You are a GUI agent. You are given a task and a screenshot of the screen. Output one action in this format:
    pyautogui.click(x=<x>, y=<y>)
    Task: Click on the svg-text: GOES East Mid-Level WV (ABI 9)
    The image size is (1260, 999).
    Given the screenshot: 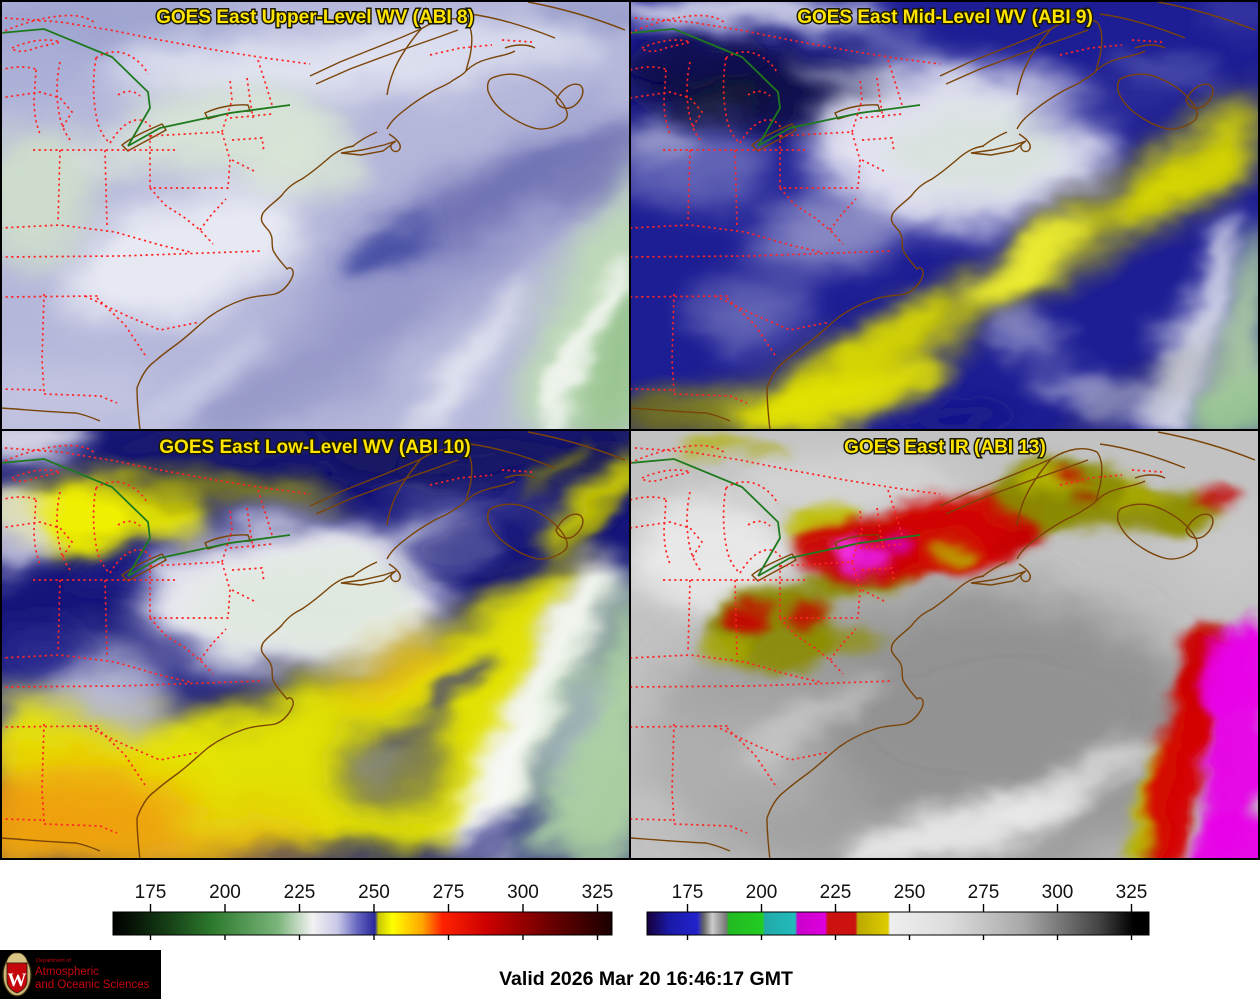 What is the action you would take?
    pyautogui.click(x=945, y=17)
    